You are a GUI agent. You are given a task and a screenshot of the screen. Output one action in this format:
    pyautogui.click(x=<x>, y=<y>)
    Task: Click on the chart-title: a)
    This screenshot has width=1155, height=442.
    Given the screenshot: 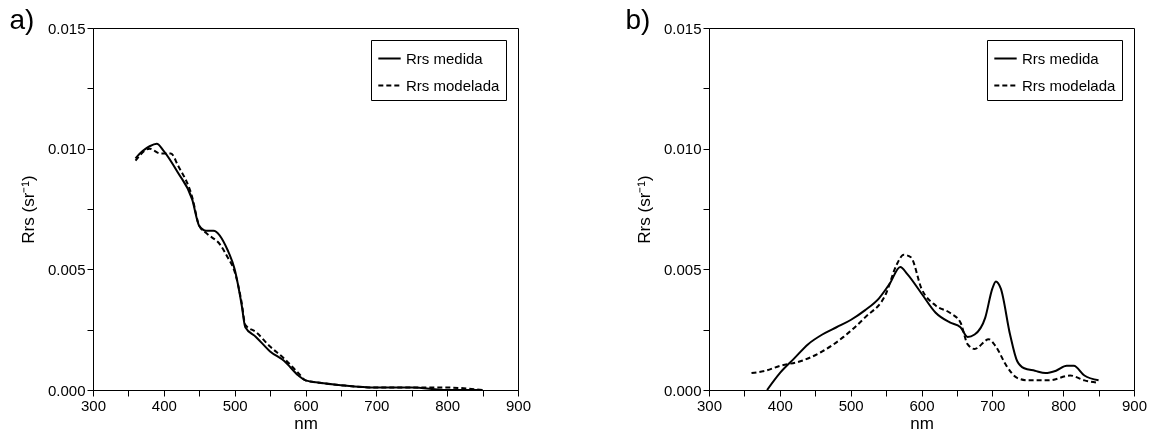 What is the action you would take?
    pyautogui.click(x=22, y=19)
    